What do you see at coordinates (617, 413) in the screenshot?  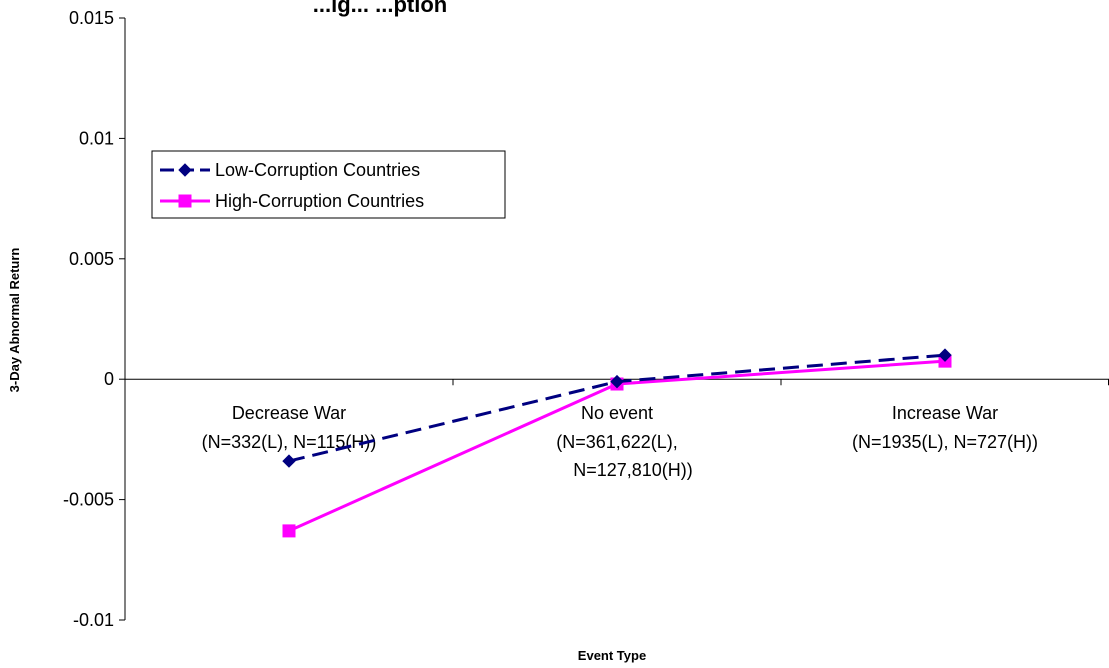 I see `category-label: No event` at bounding box center [617, 413].